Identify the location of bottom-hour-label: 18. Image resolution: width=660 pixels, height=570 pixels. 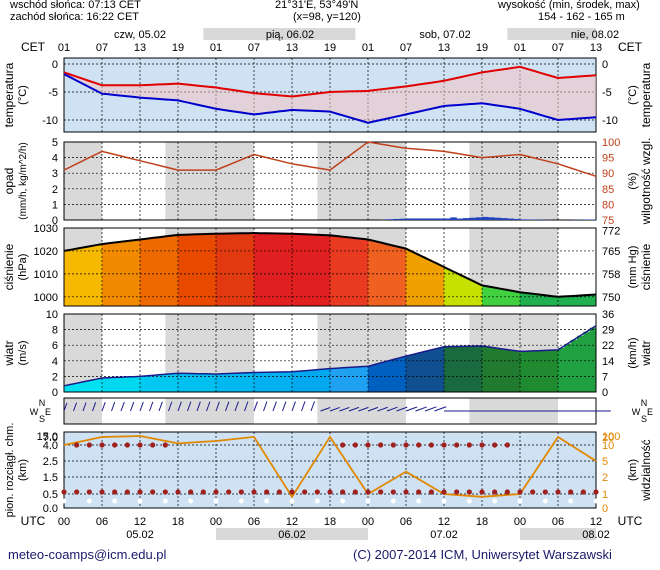
(482, 522).